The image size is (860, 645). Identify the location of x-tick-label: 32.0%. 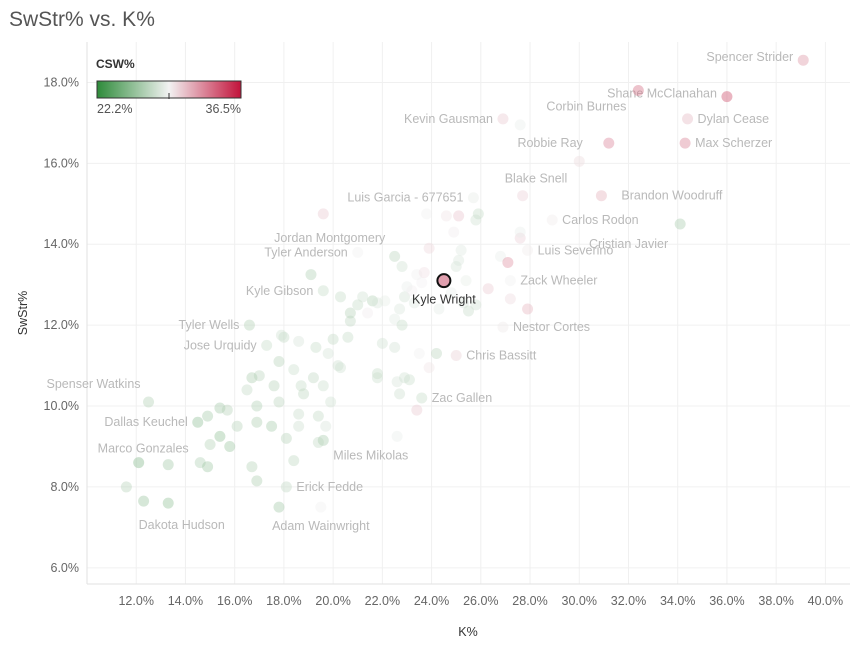
(628, 601).